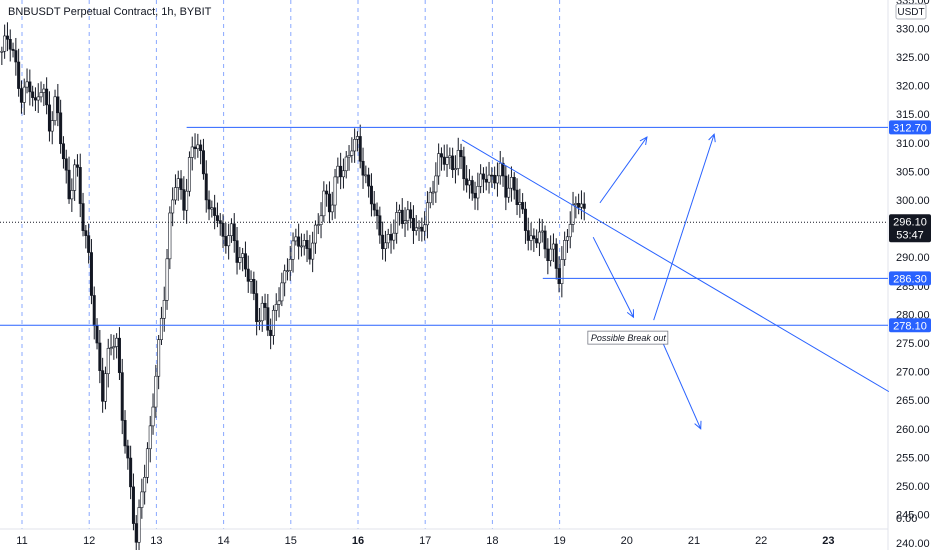  Describe the element at coordinates (906, 519) in the screenshot. I see `y-tick-label: 0.00` at that location.